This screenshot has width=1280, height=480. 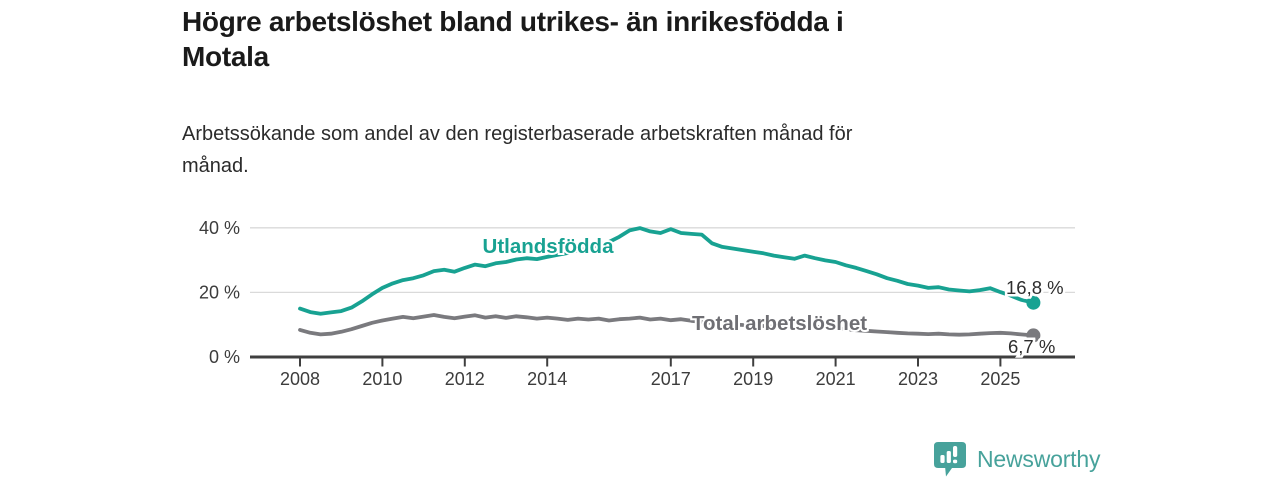 What do you see at coordinates (219, 292) in the screenshot?
I see `y-tick-label: 20 %` at bounding box center [219, 292].